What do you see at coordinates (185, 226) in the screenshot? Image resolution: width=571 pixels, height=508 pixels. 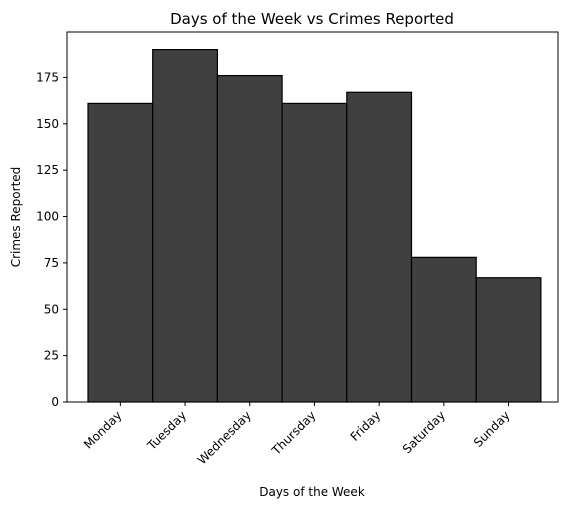 I see `bar-tuesday` at bounding box center [185, 226].